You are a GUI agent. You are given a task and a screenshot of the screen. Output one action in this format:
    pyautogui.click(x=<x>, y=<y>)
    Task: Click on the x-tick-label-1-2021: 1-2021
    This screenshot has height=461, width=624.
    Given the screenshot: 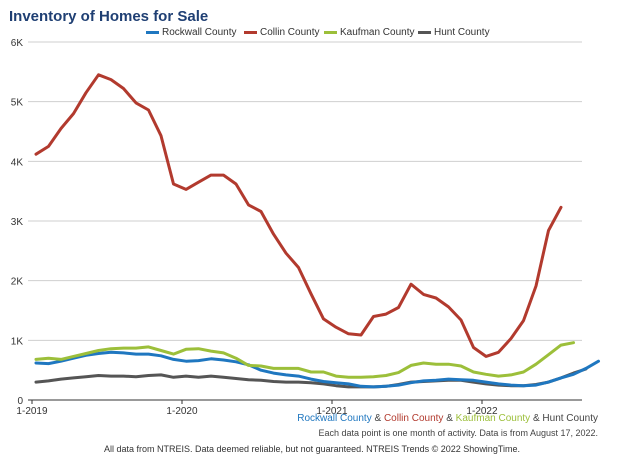 What is the action you would take?
    pyautogui.click(x=332, y=411)
    